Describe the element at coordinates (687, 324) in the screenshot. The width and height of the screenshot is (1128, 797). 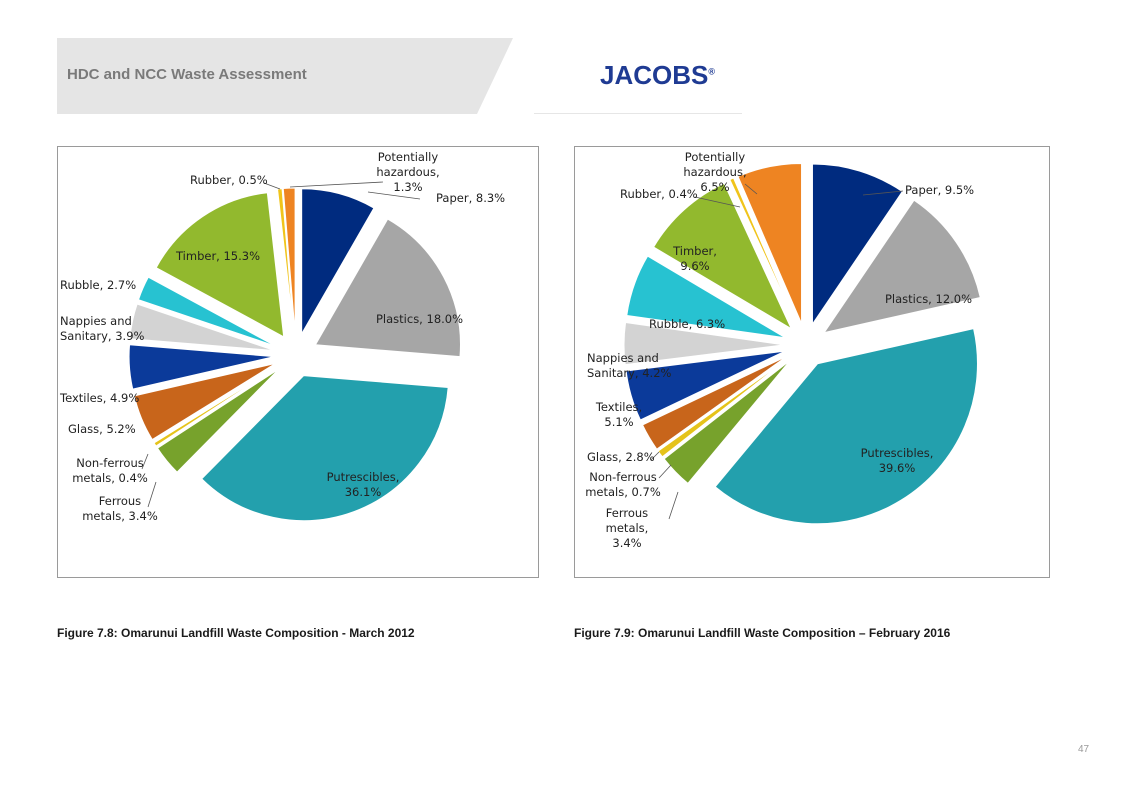
I see `data-label-rubble: Rubble, 6.3%` at that location.